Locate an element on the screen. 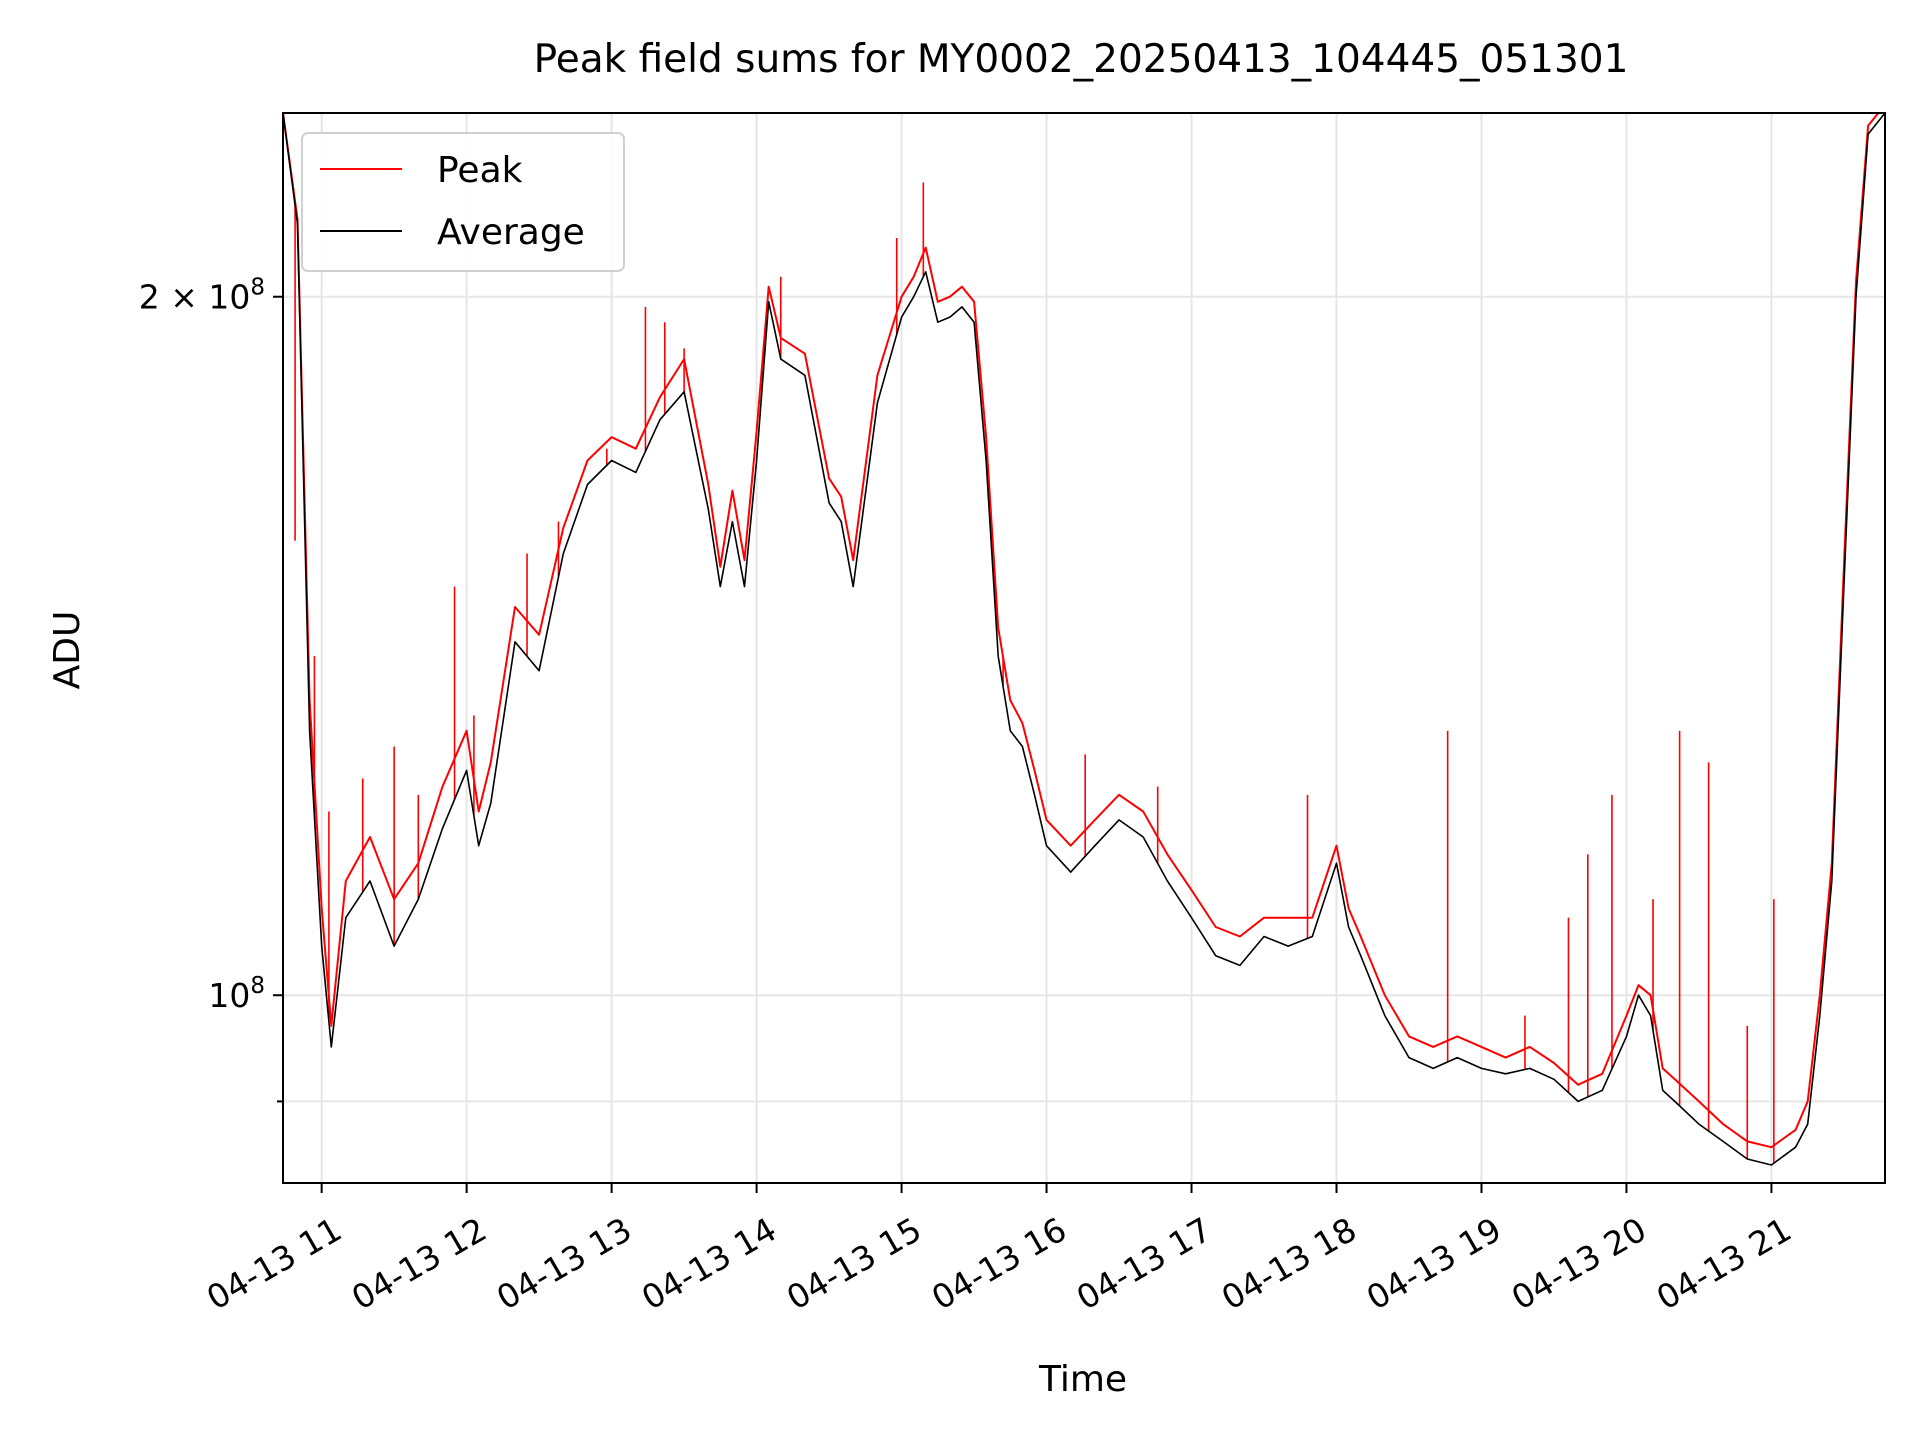 The height and width of the screenshot is (1440, 1920). y-axis: 108 2 × 108 is located at coordinates (211, 689).